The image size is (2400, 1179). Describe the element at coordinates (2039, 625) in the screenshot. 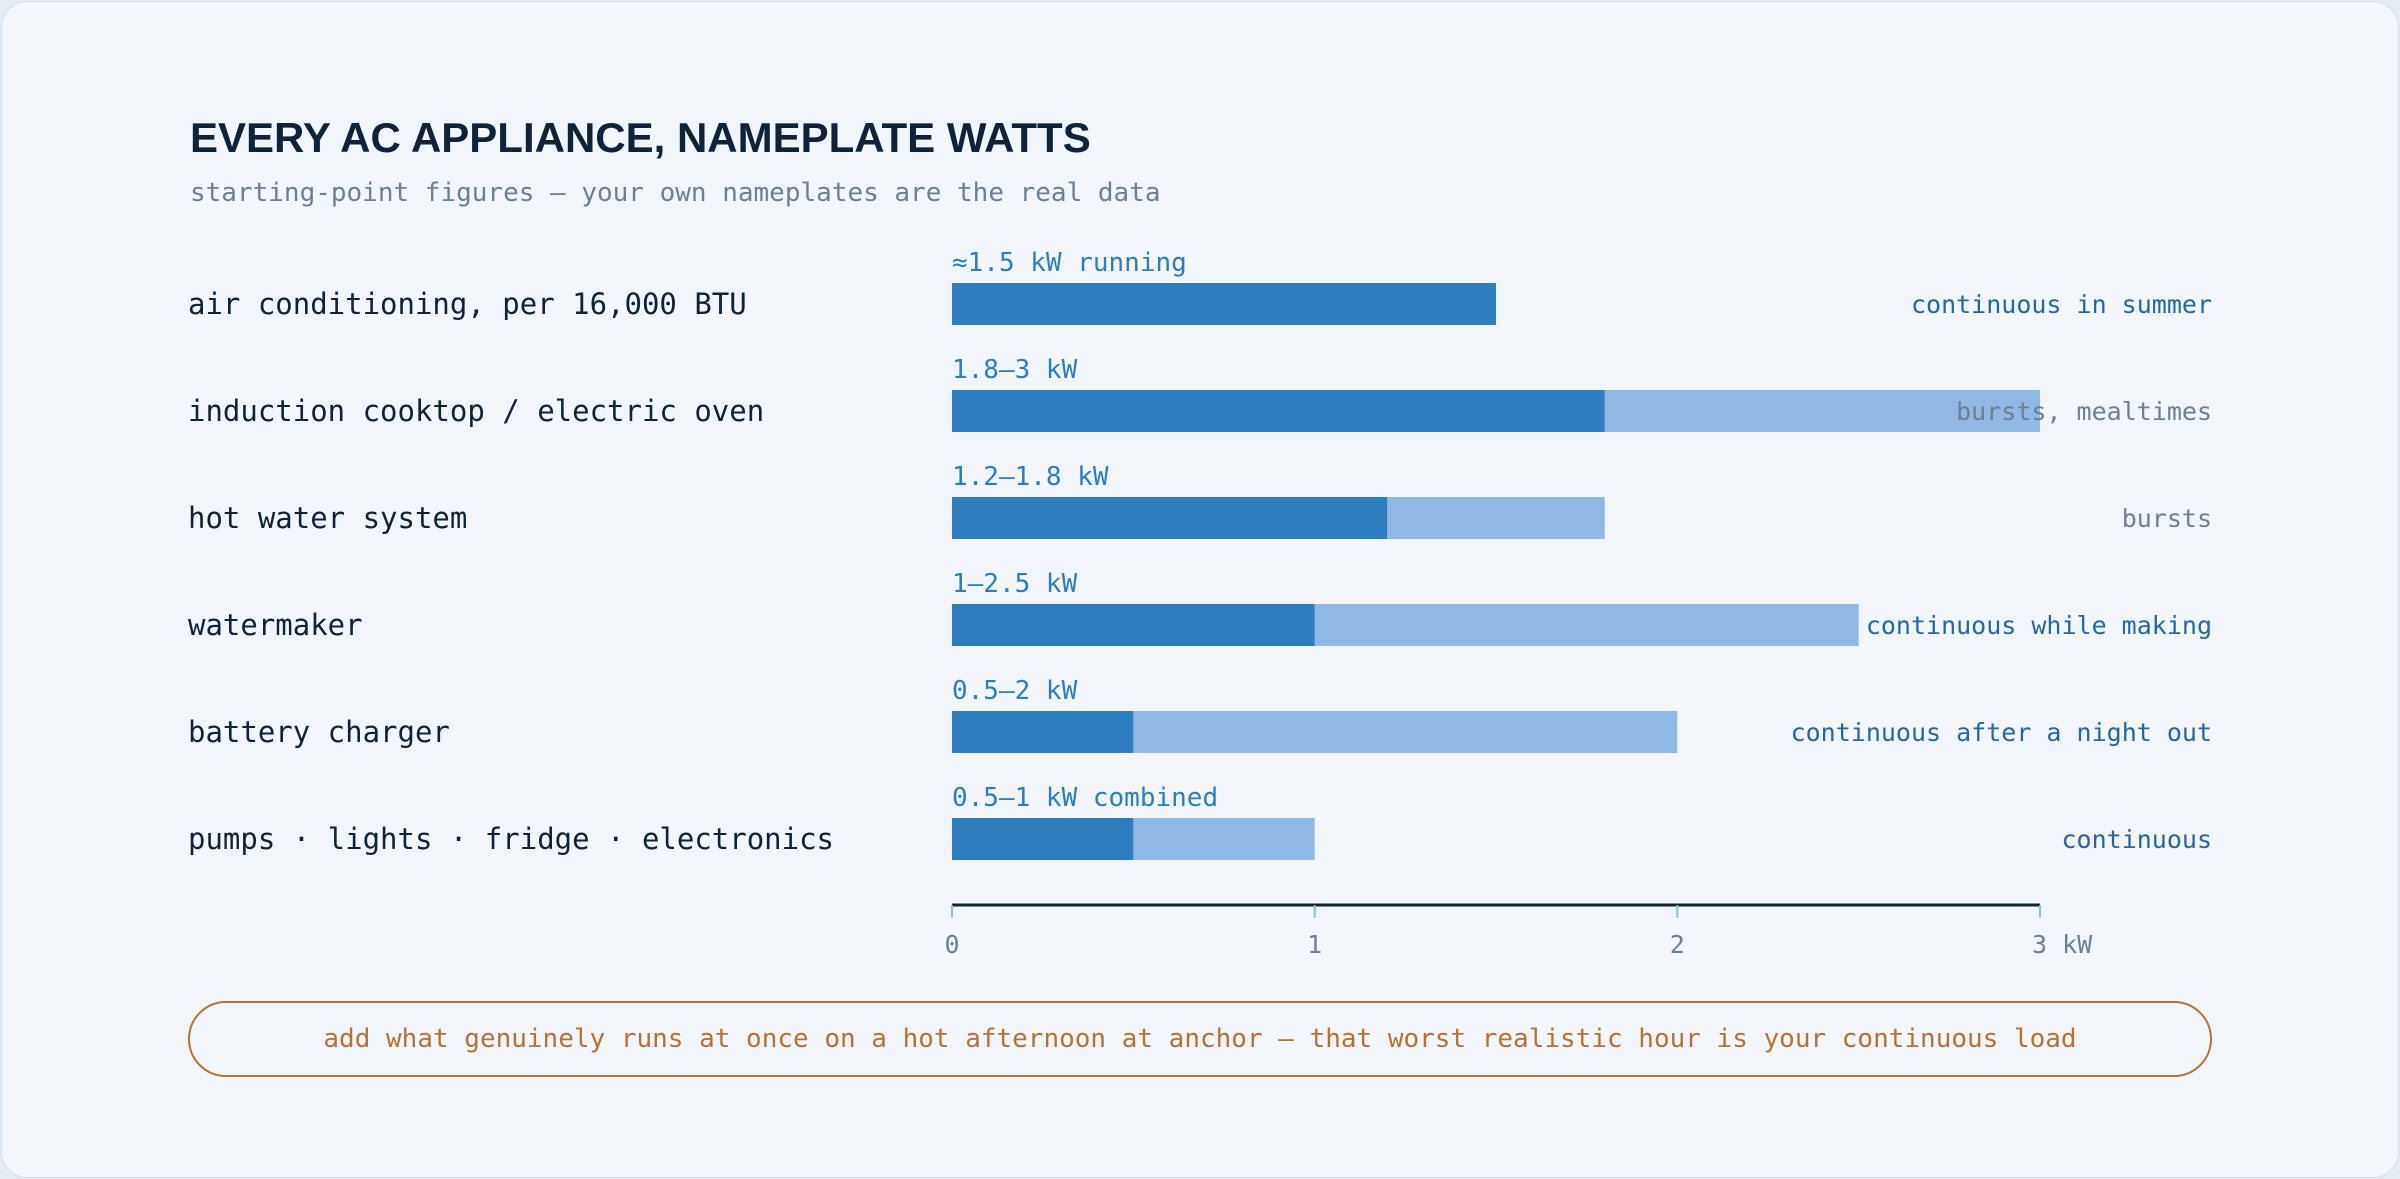

I see `usage-label: continuous while making` at that location.